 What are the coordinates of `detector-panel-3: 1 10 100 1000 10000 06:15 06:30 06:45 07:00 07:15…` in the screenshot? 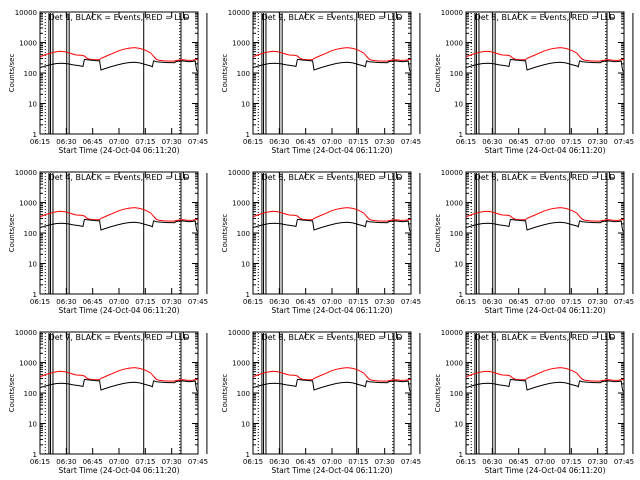 It's located at (534, 82).